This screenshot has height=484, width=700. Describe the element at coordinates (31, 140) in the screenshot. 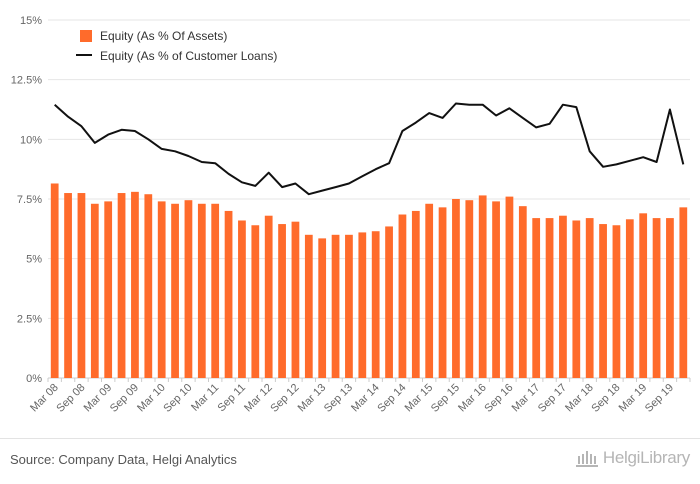

I see `y-tick-label: 10%` at that location.